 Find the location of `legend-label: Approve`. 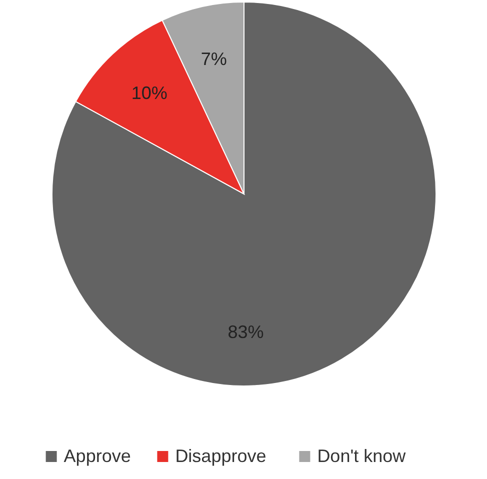

legend-label: Approve is located at coordinates (97, 456).